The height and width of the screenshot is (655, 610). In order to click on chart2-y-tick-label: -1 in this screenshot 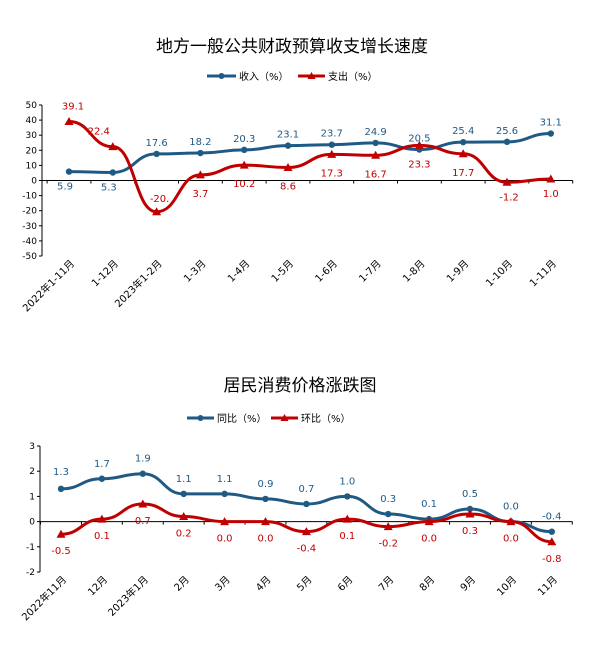, I will do `click(30, 548)`.